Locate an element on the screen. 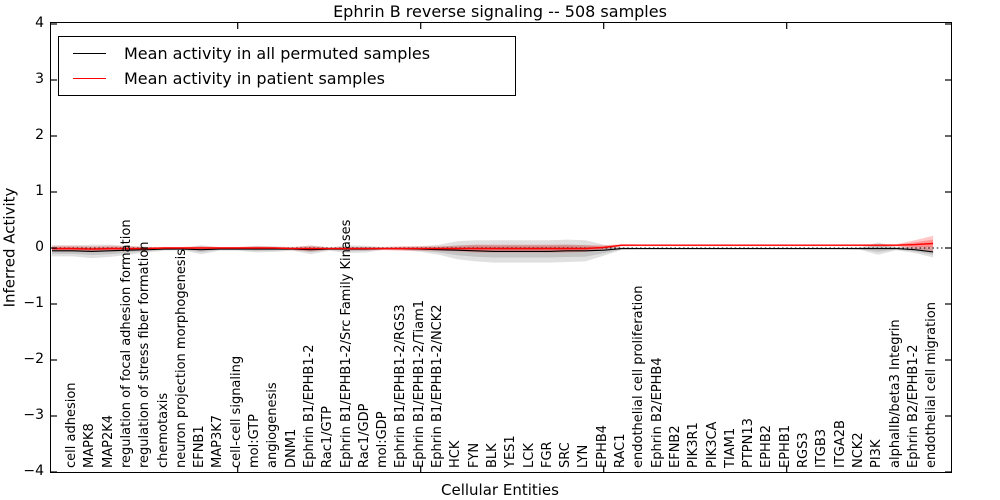 The image size is (1000, 500). x-tick-label: ITGA2B is located at coordinates (840, 444).